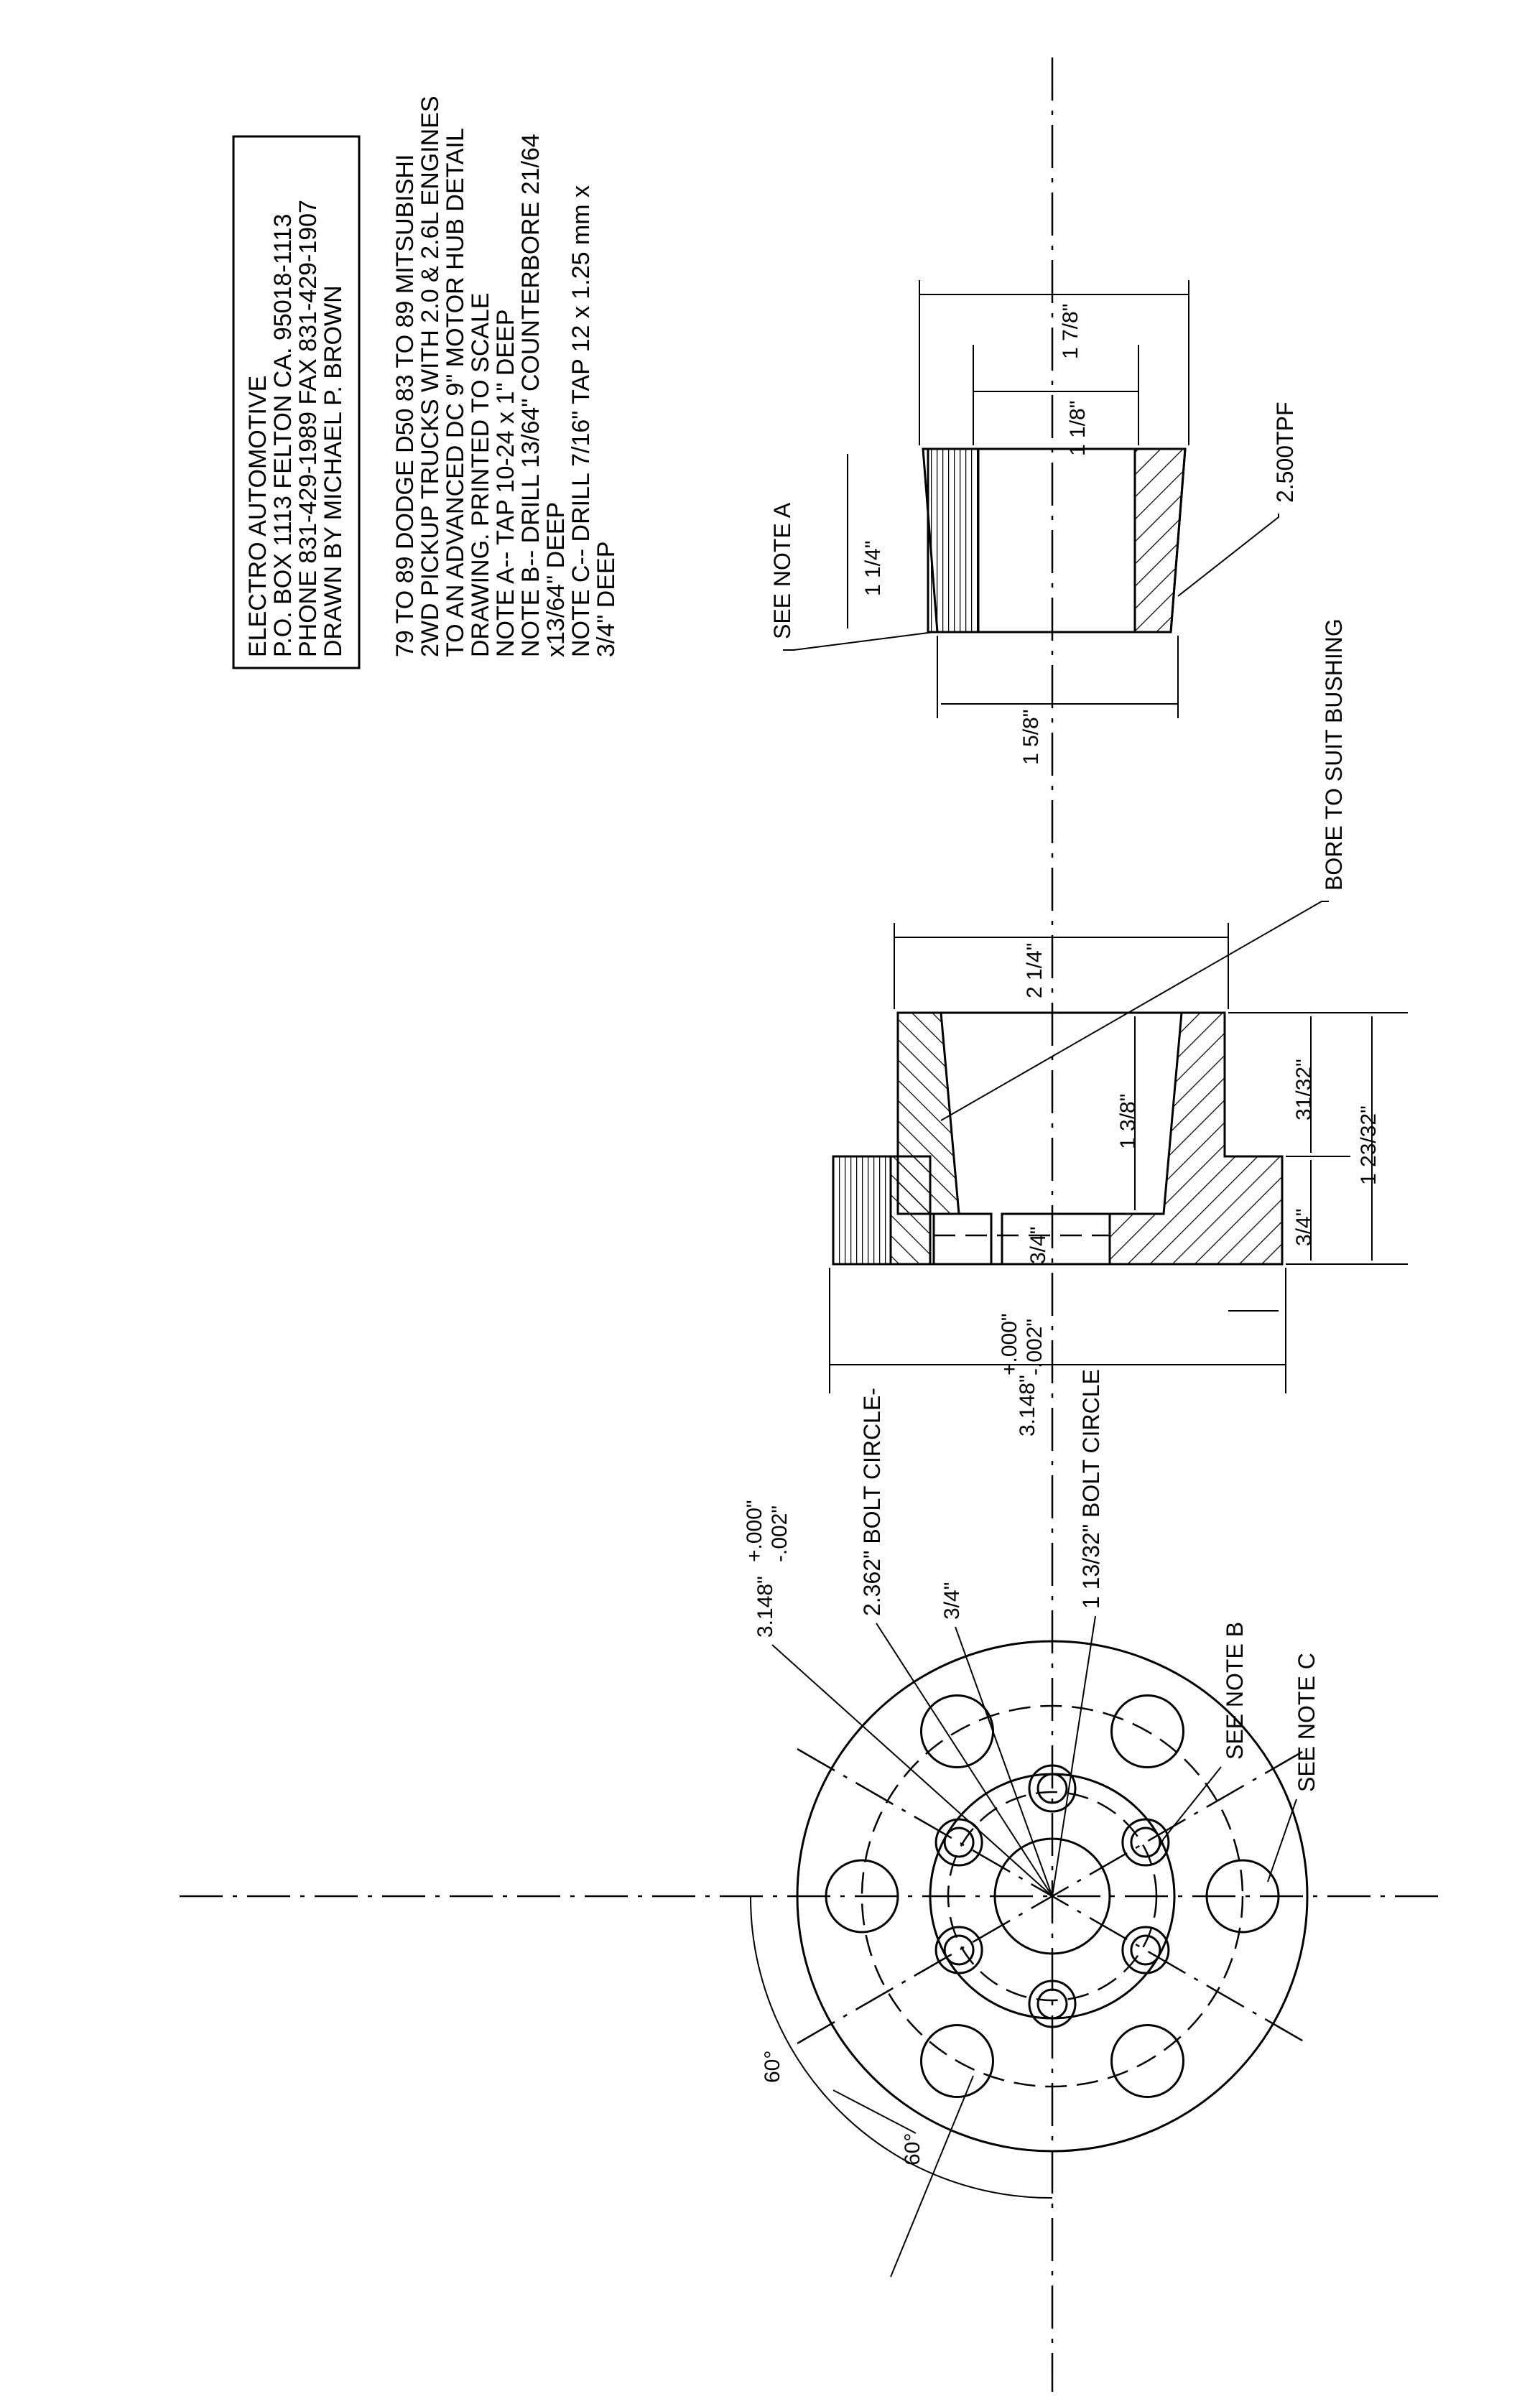  I want to click on bolt-circle-2362-label: 2.362" BOLT CIRCLE-, so click(872, 1502).